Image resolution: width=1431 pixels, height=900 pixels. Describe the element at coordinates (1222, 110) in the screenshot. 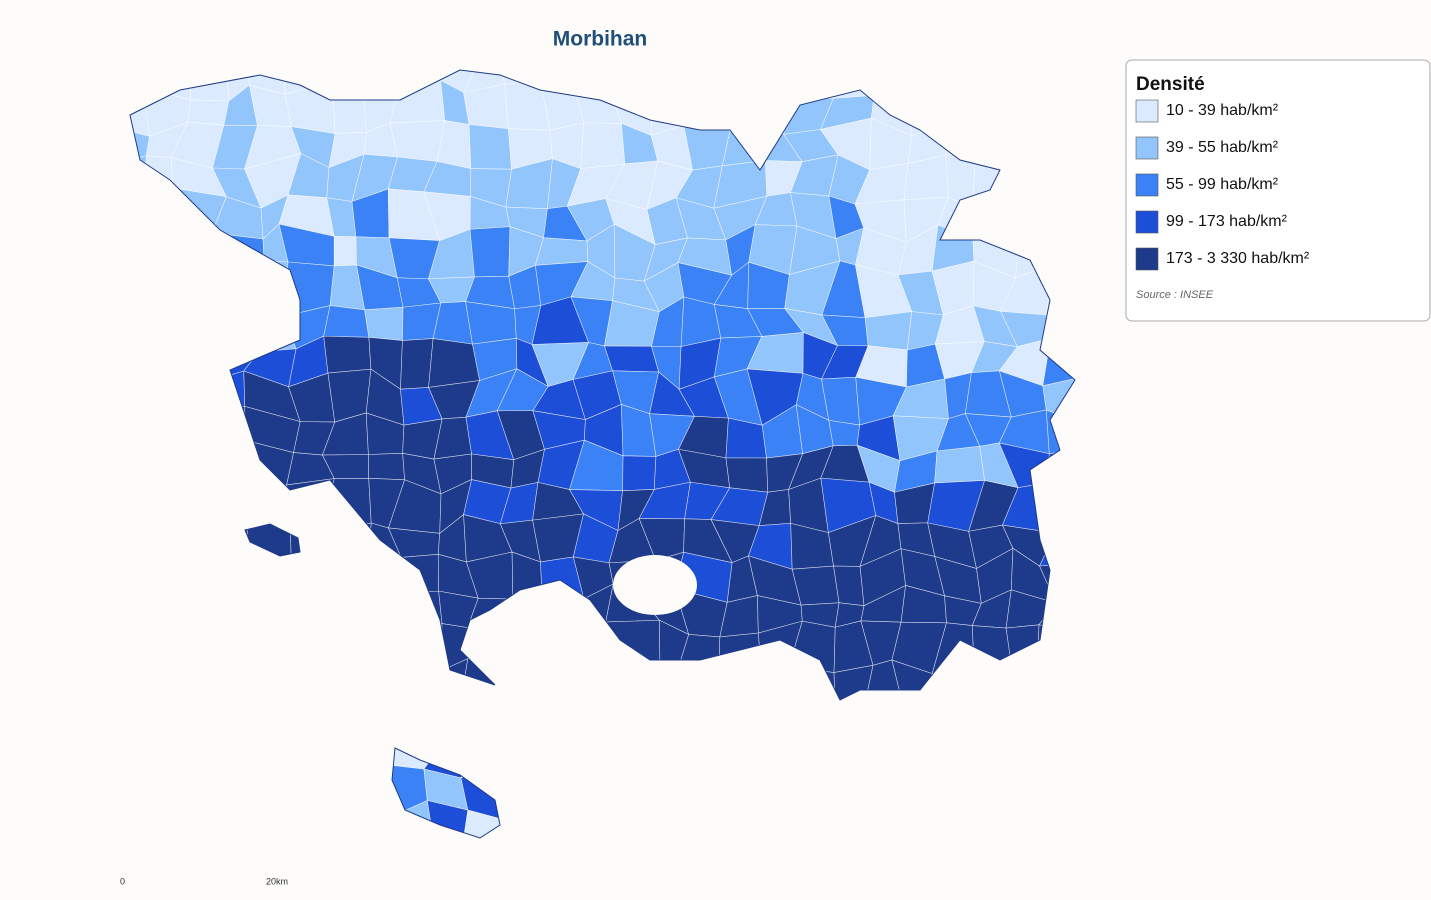

I see `legend-label: 10 - 39 hab/km²` at that location.